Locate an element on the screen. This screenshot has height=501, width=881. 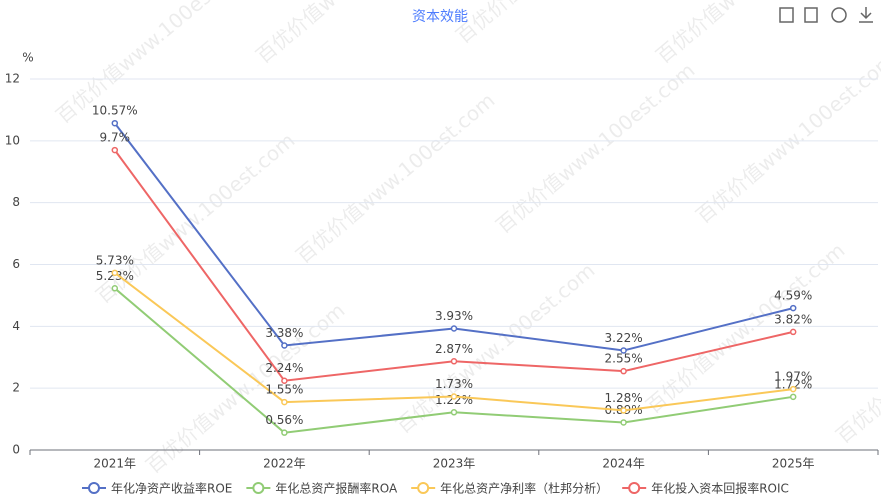
data-label: 3.82% is located at coordinates (793, 319).